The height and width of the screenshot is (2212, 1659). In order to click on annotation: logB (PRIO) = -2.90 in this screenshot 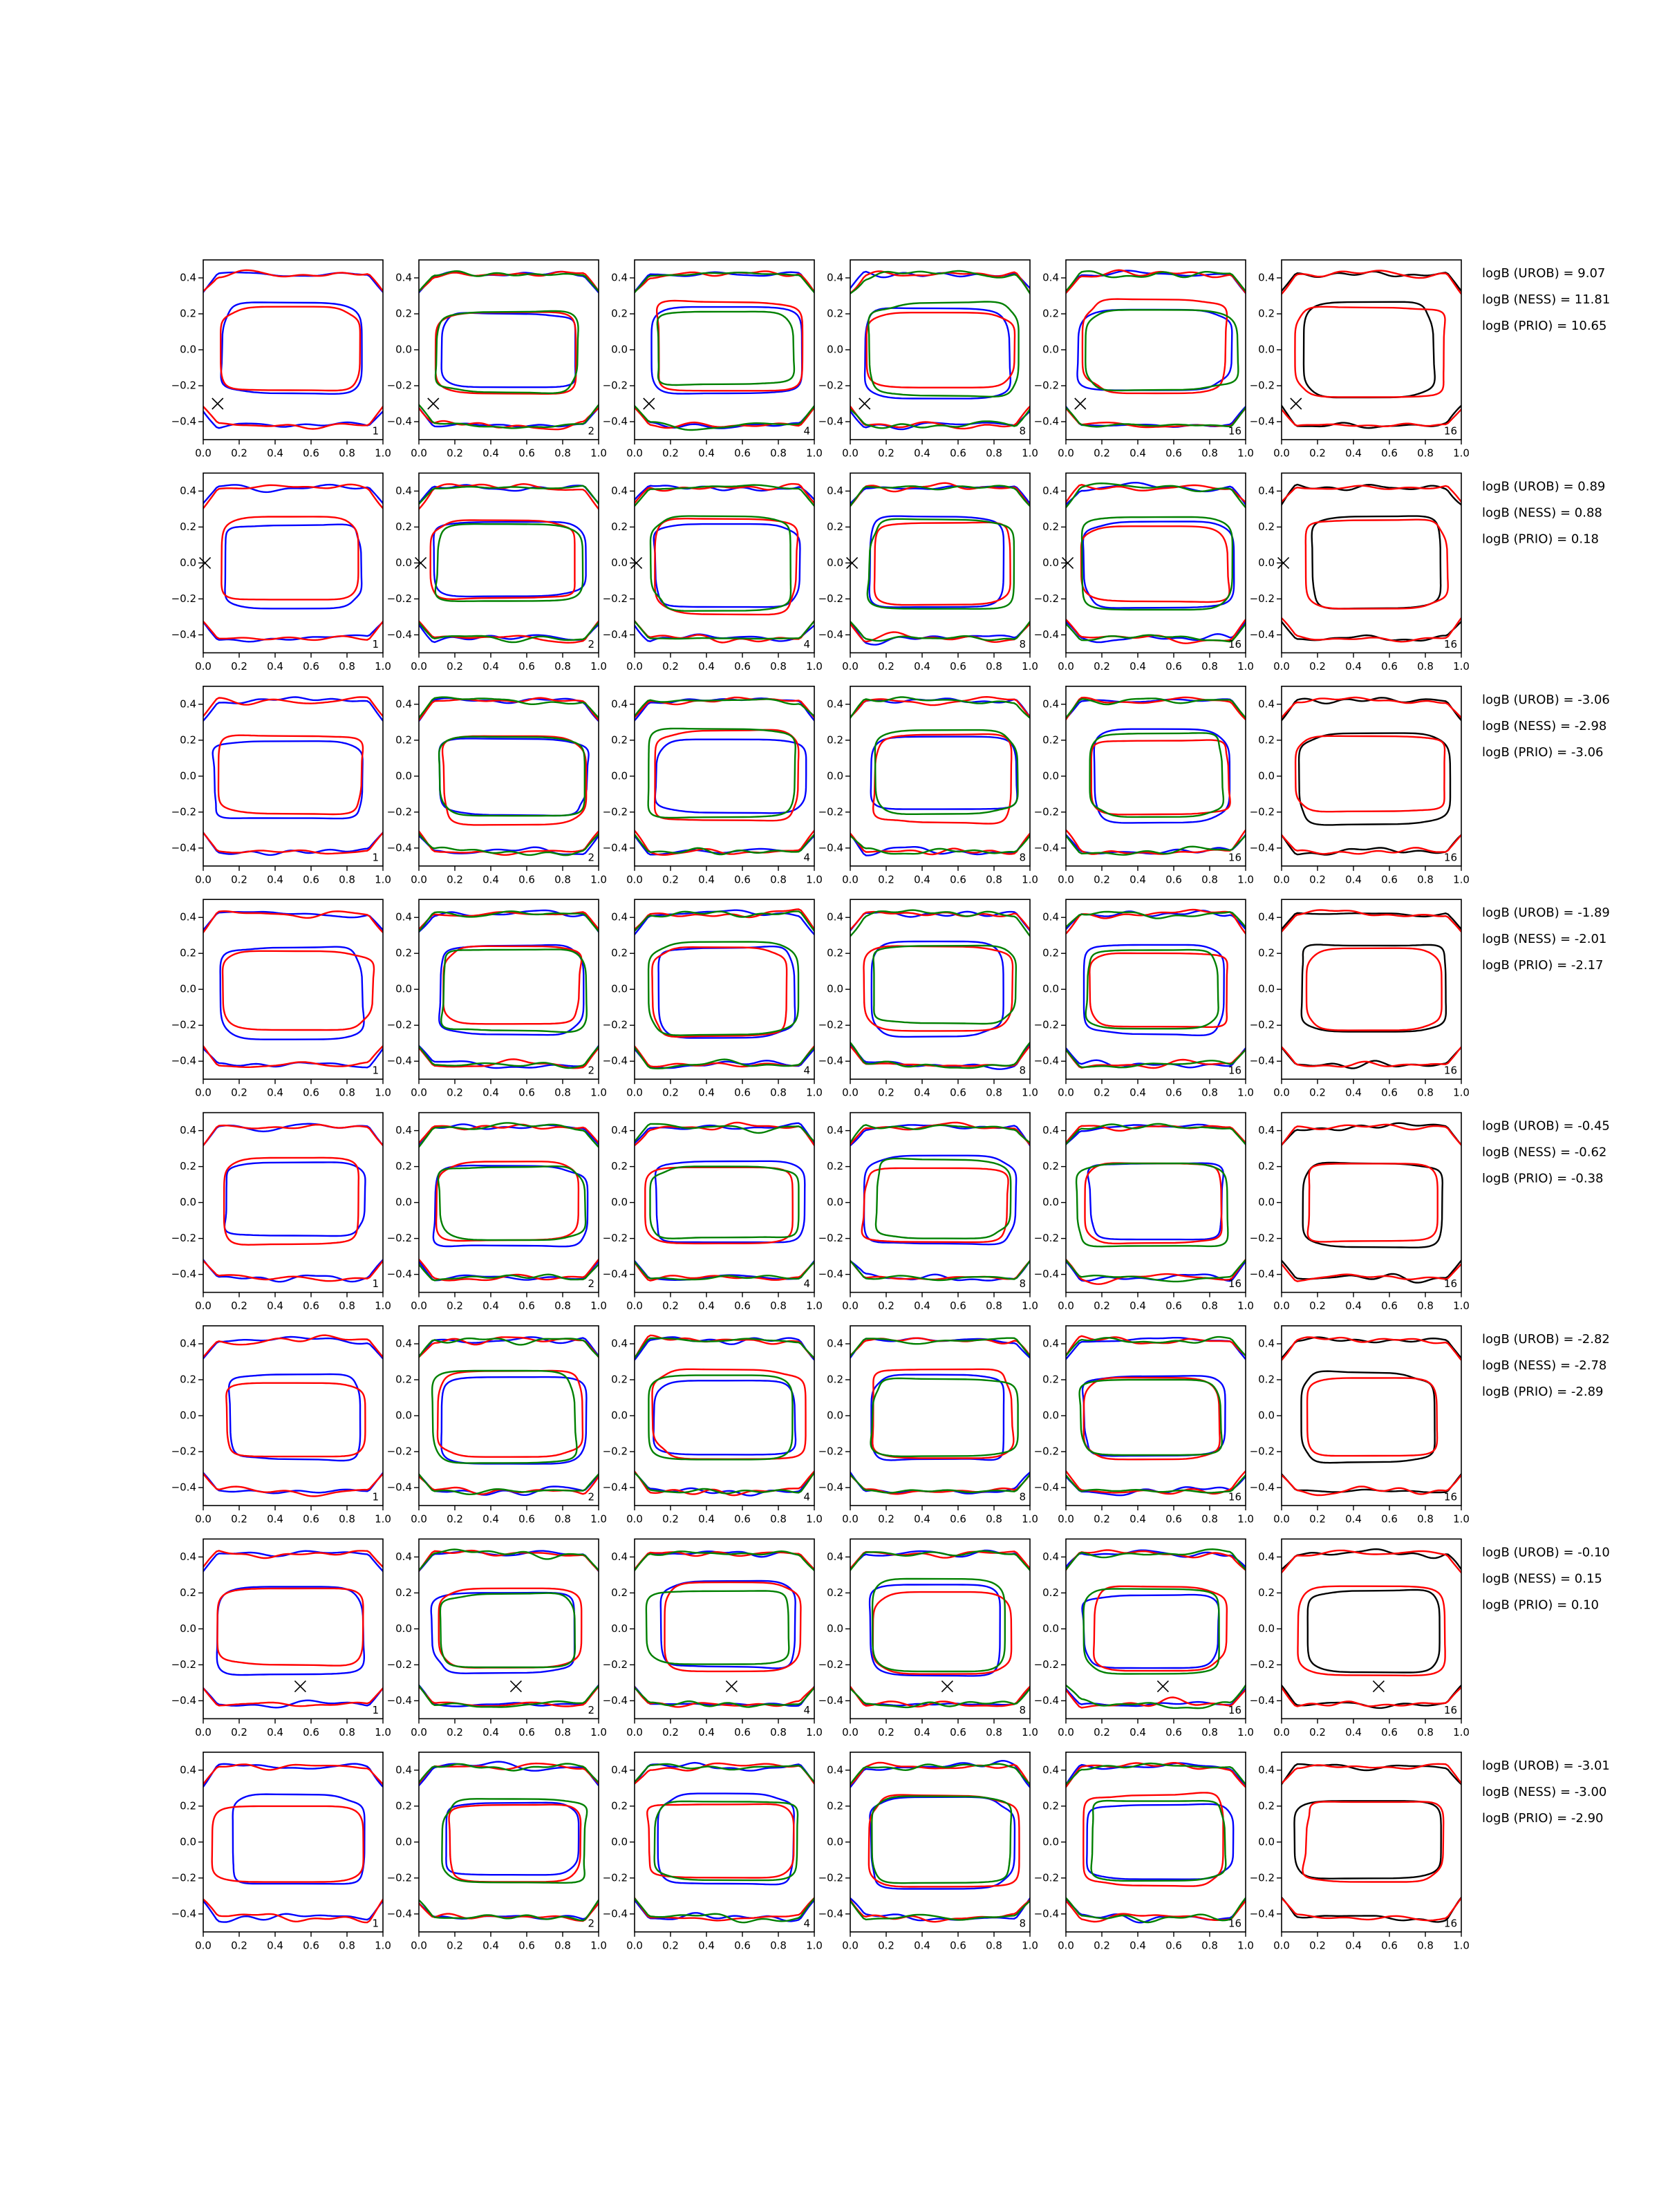, I will do `click(1543, 1818)`.